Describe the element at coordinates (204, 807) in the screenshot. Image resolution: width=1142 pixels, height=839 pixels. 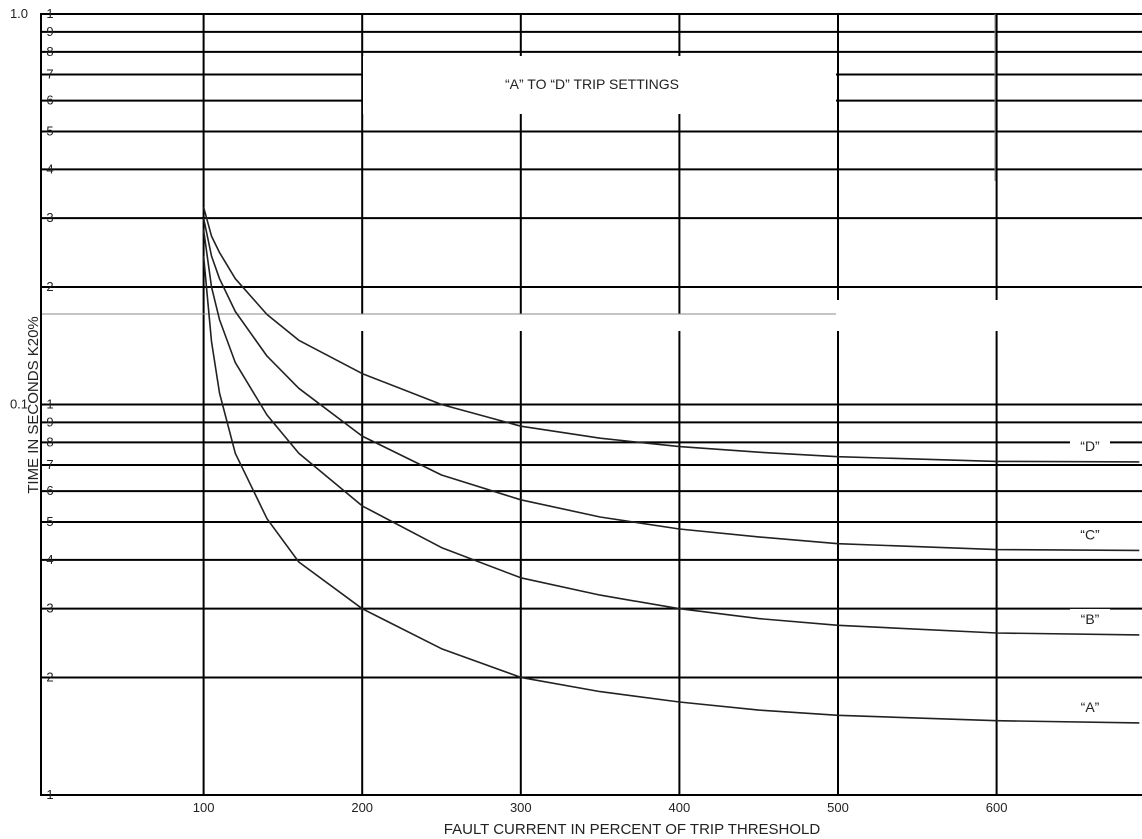
I see `x-tick-label: 100` at that location.